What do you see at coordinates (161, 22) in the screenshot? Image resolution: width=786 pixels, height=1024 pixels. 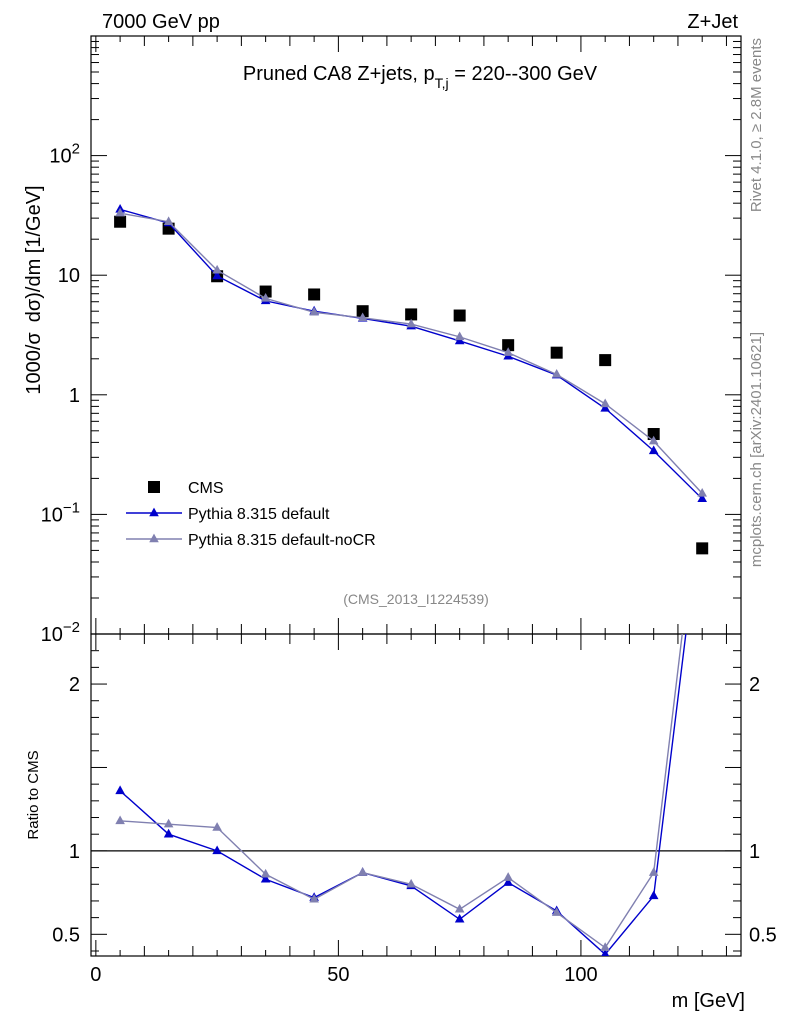 I see `header-energy-label: 7000 GeV pp` at bounding box center [161, 22].